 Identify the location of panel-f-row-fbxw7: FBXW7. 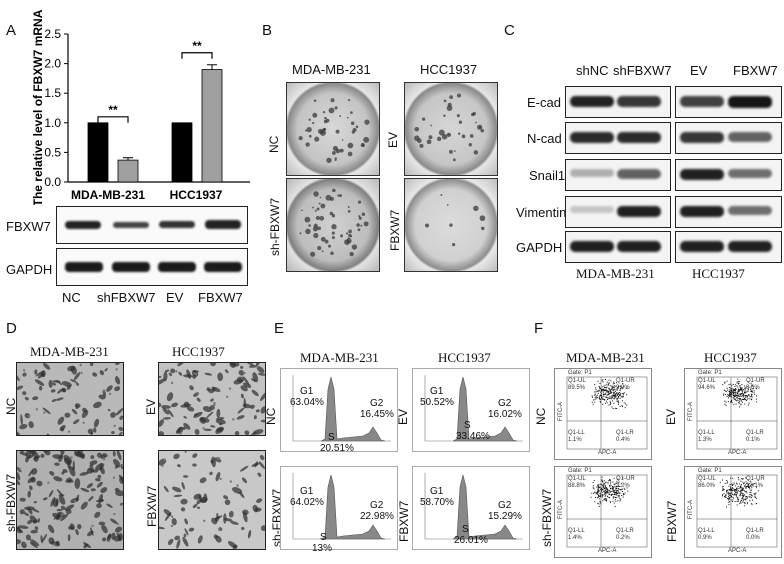
(672, 521).